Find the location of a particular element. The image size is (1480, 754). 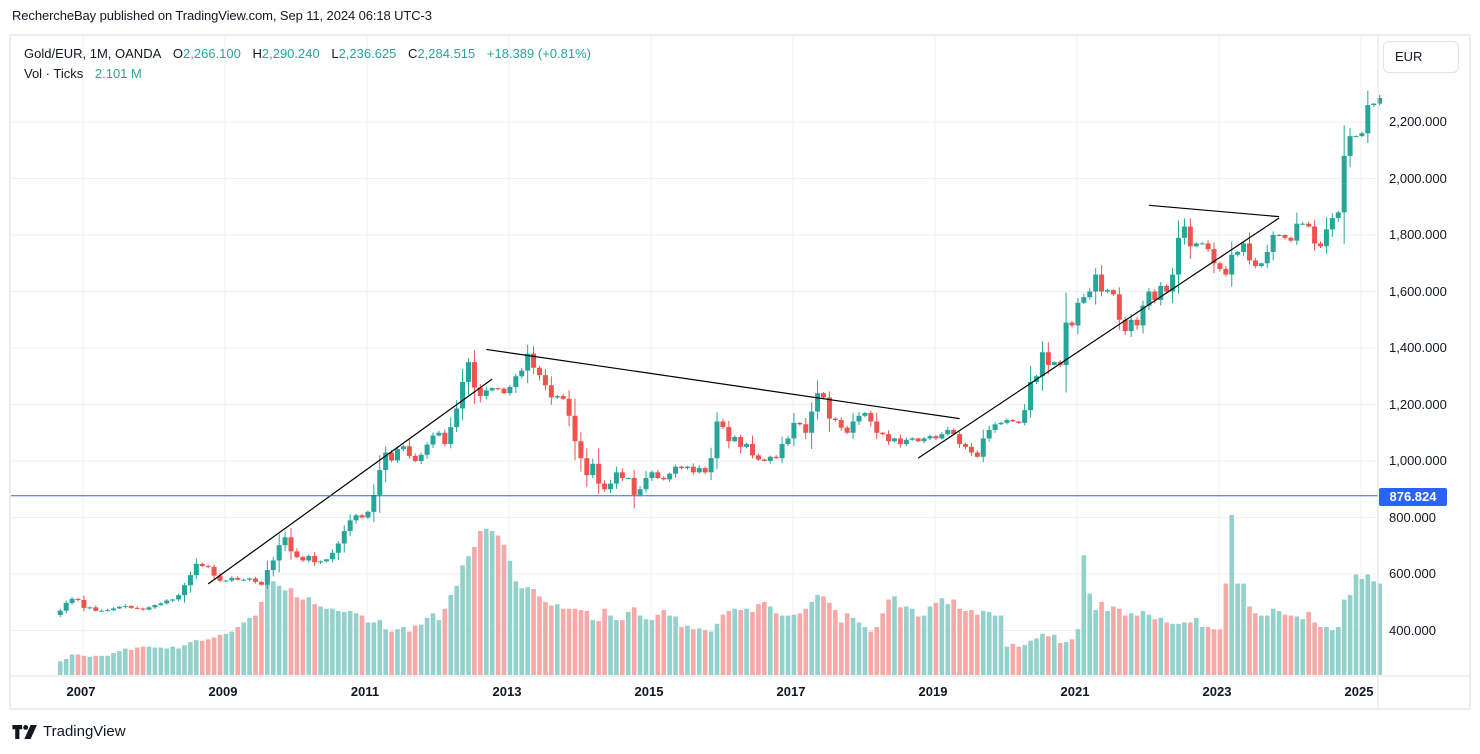

horizontal-line-price-label: 876.824 is located at coordinates (1413, 497).